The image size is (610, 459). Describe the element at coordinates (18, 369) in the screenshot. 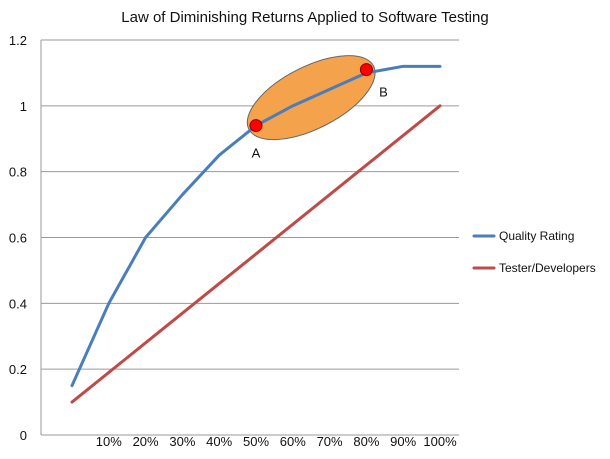

I see `y-tick-label: 0.2` at that location.